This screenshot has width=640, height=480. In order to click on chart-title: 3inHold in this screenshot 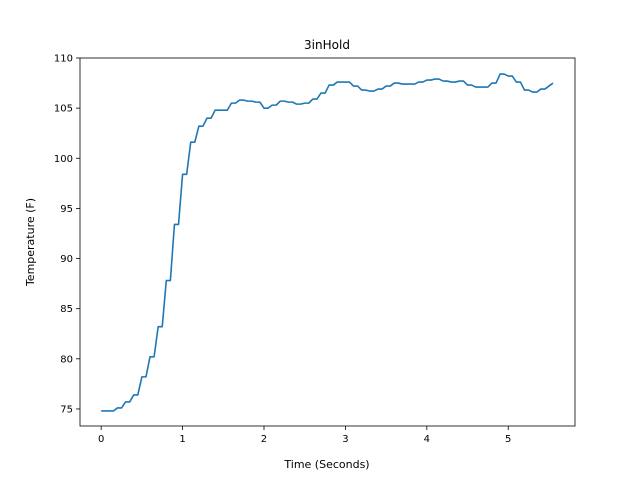, I will do `click(327, 45)`.